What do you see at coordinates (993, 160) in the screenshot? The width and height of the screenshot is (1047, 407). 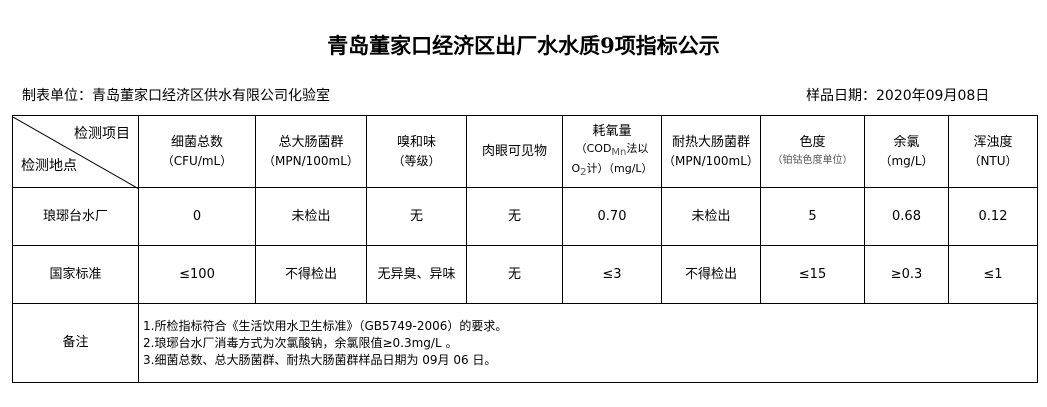 I see `col-unit: （NTU）` at bounding box center [993, 160].